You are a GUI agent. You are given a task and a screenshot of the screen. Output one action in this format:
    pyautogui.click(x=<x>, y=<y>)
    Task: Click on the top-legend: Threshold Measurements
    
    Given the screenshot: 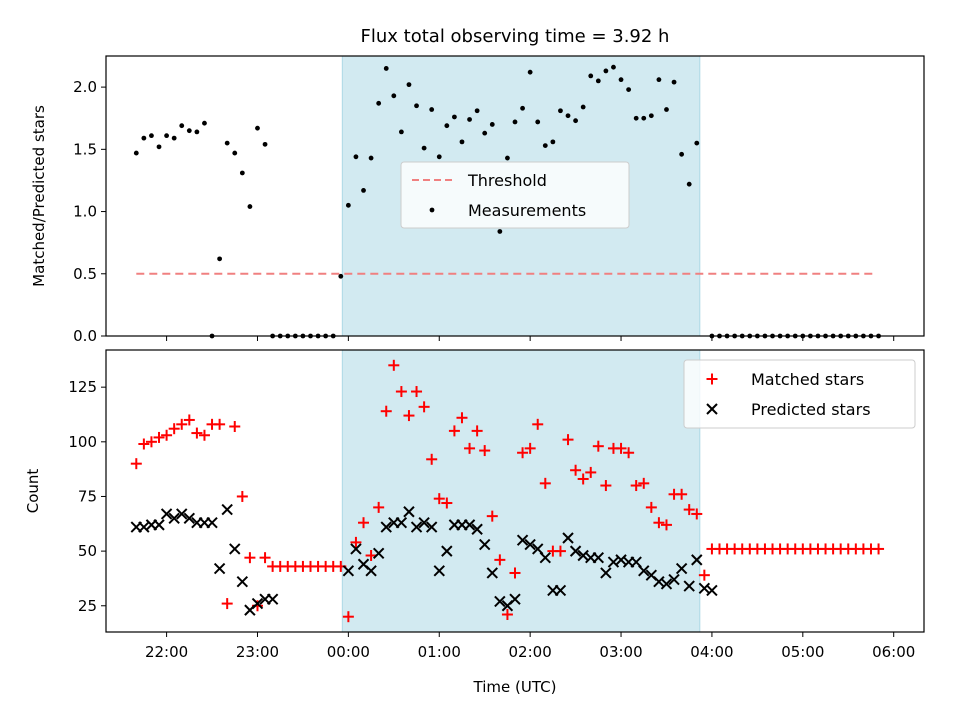 What is the action you would take?
    pyautogui.click(x=515, y=195)
    